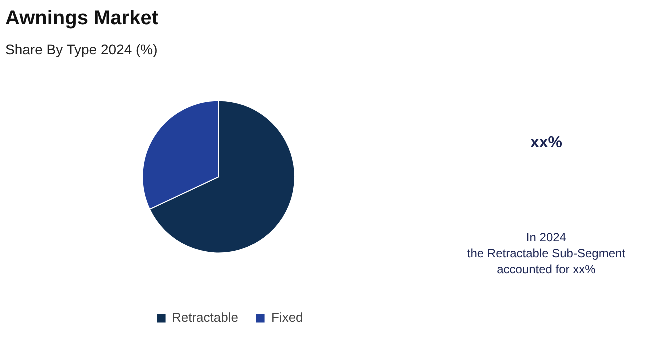  Describe the element at coordinates (287, 317) in the screenshot. I see `legend-label: Fixed` at that location.